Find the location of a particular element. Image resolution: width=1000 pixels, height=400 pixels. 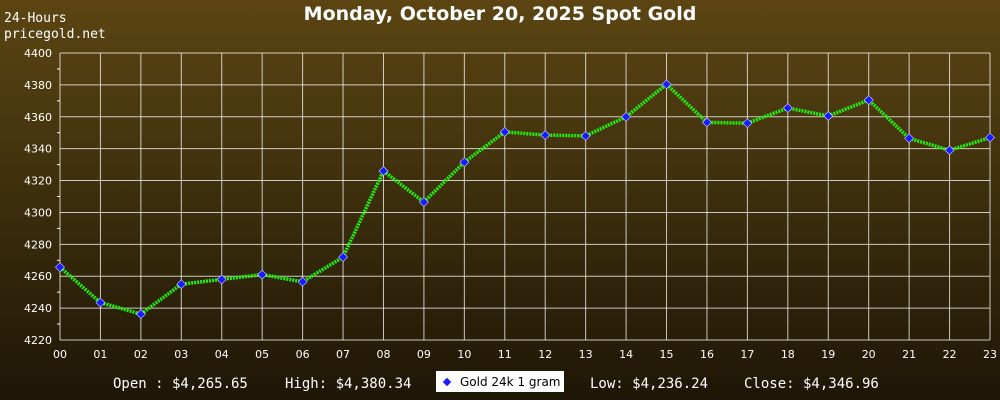

x-tick-label: 11 is located at coordinates (505, 354).